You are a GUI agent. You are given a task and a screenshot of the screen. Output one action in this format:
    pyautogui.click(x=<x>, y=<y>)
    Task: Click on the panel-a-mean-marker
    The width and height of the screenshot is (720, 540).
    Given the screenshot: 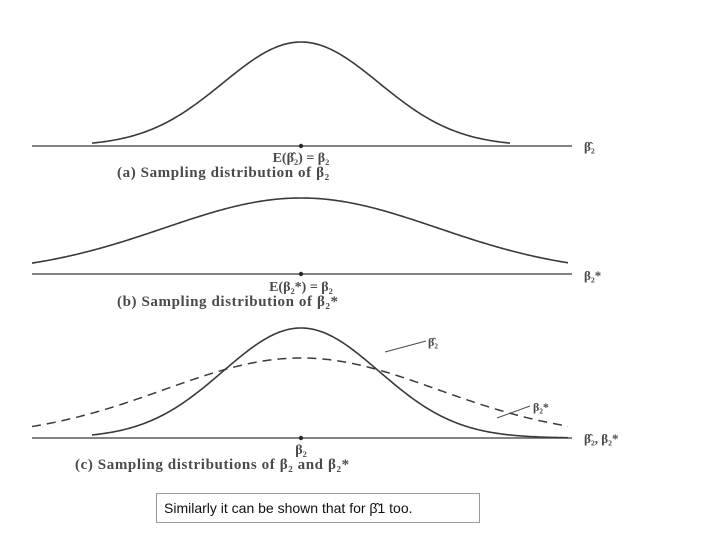 What is the action you would take?
    pyautogui.click(x=301, y=146)
    